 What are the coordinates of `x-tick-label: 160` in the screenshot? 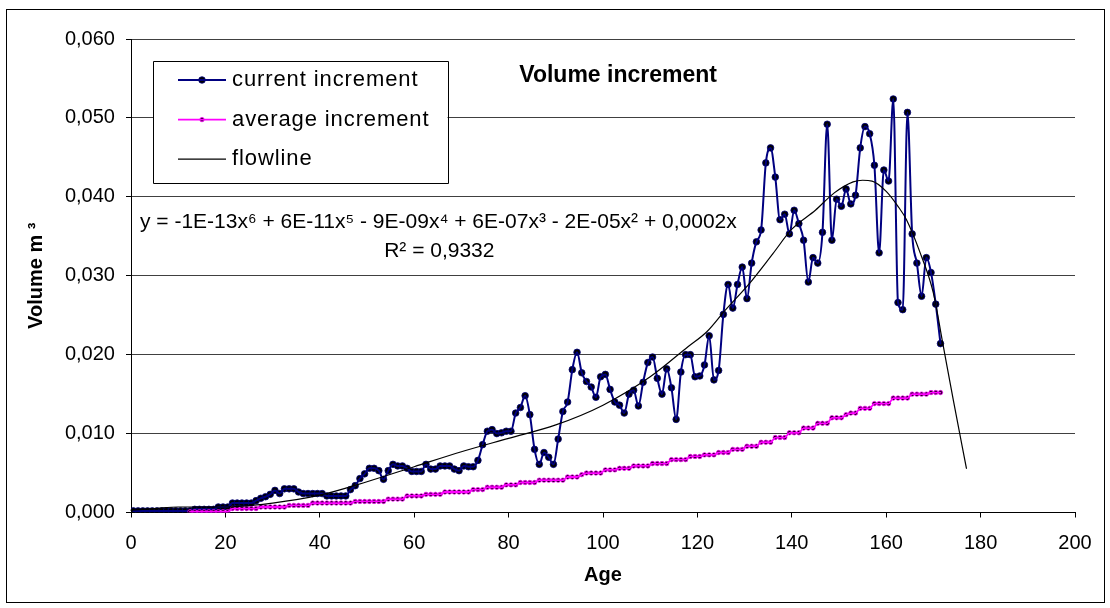 It's located at (886, 542).